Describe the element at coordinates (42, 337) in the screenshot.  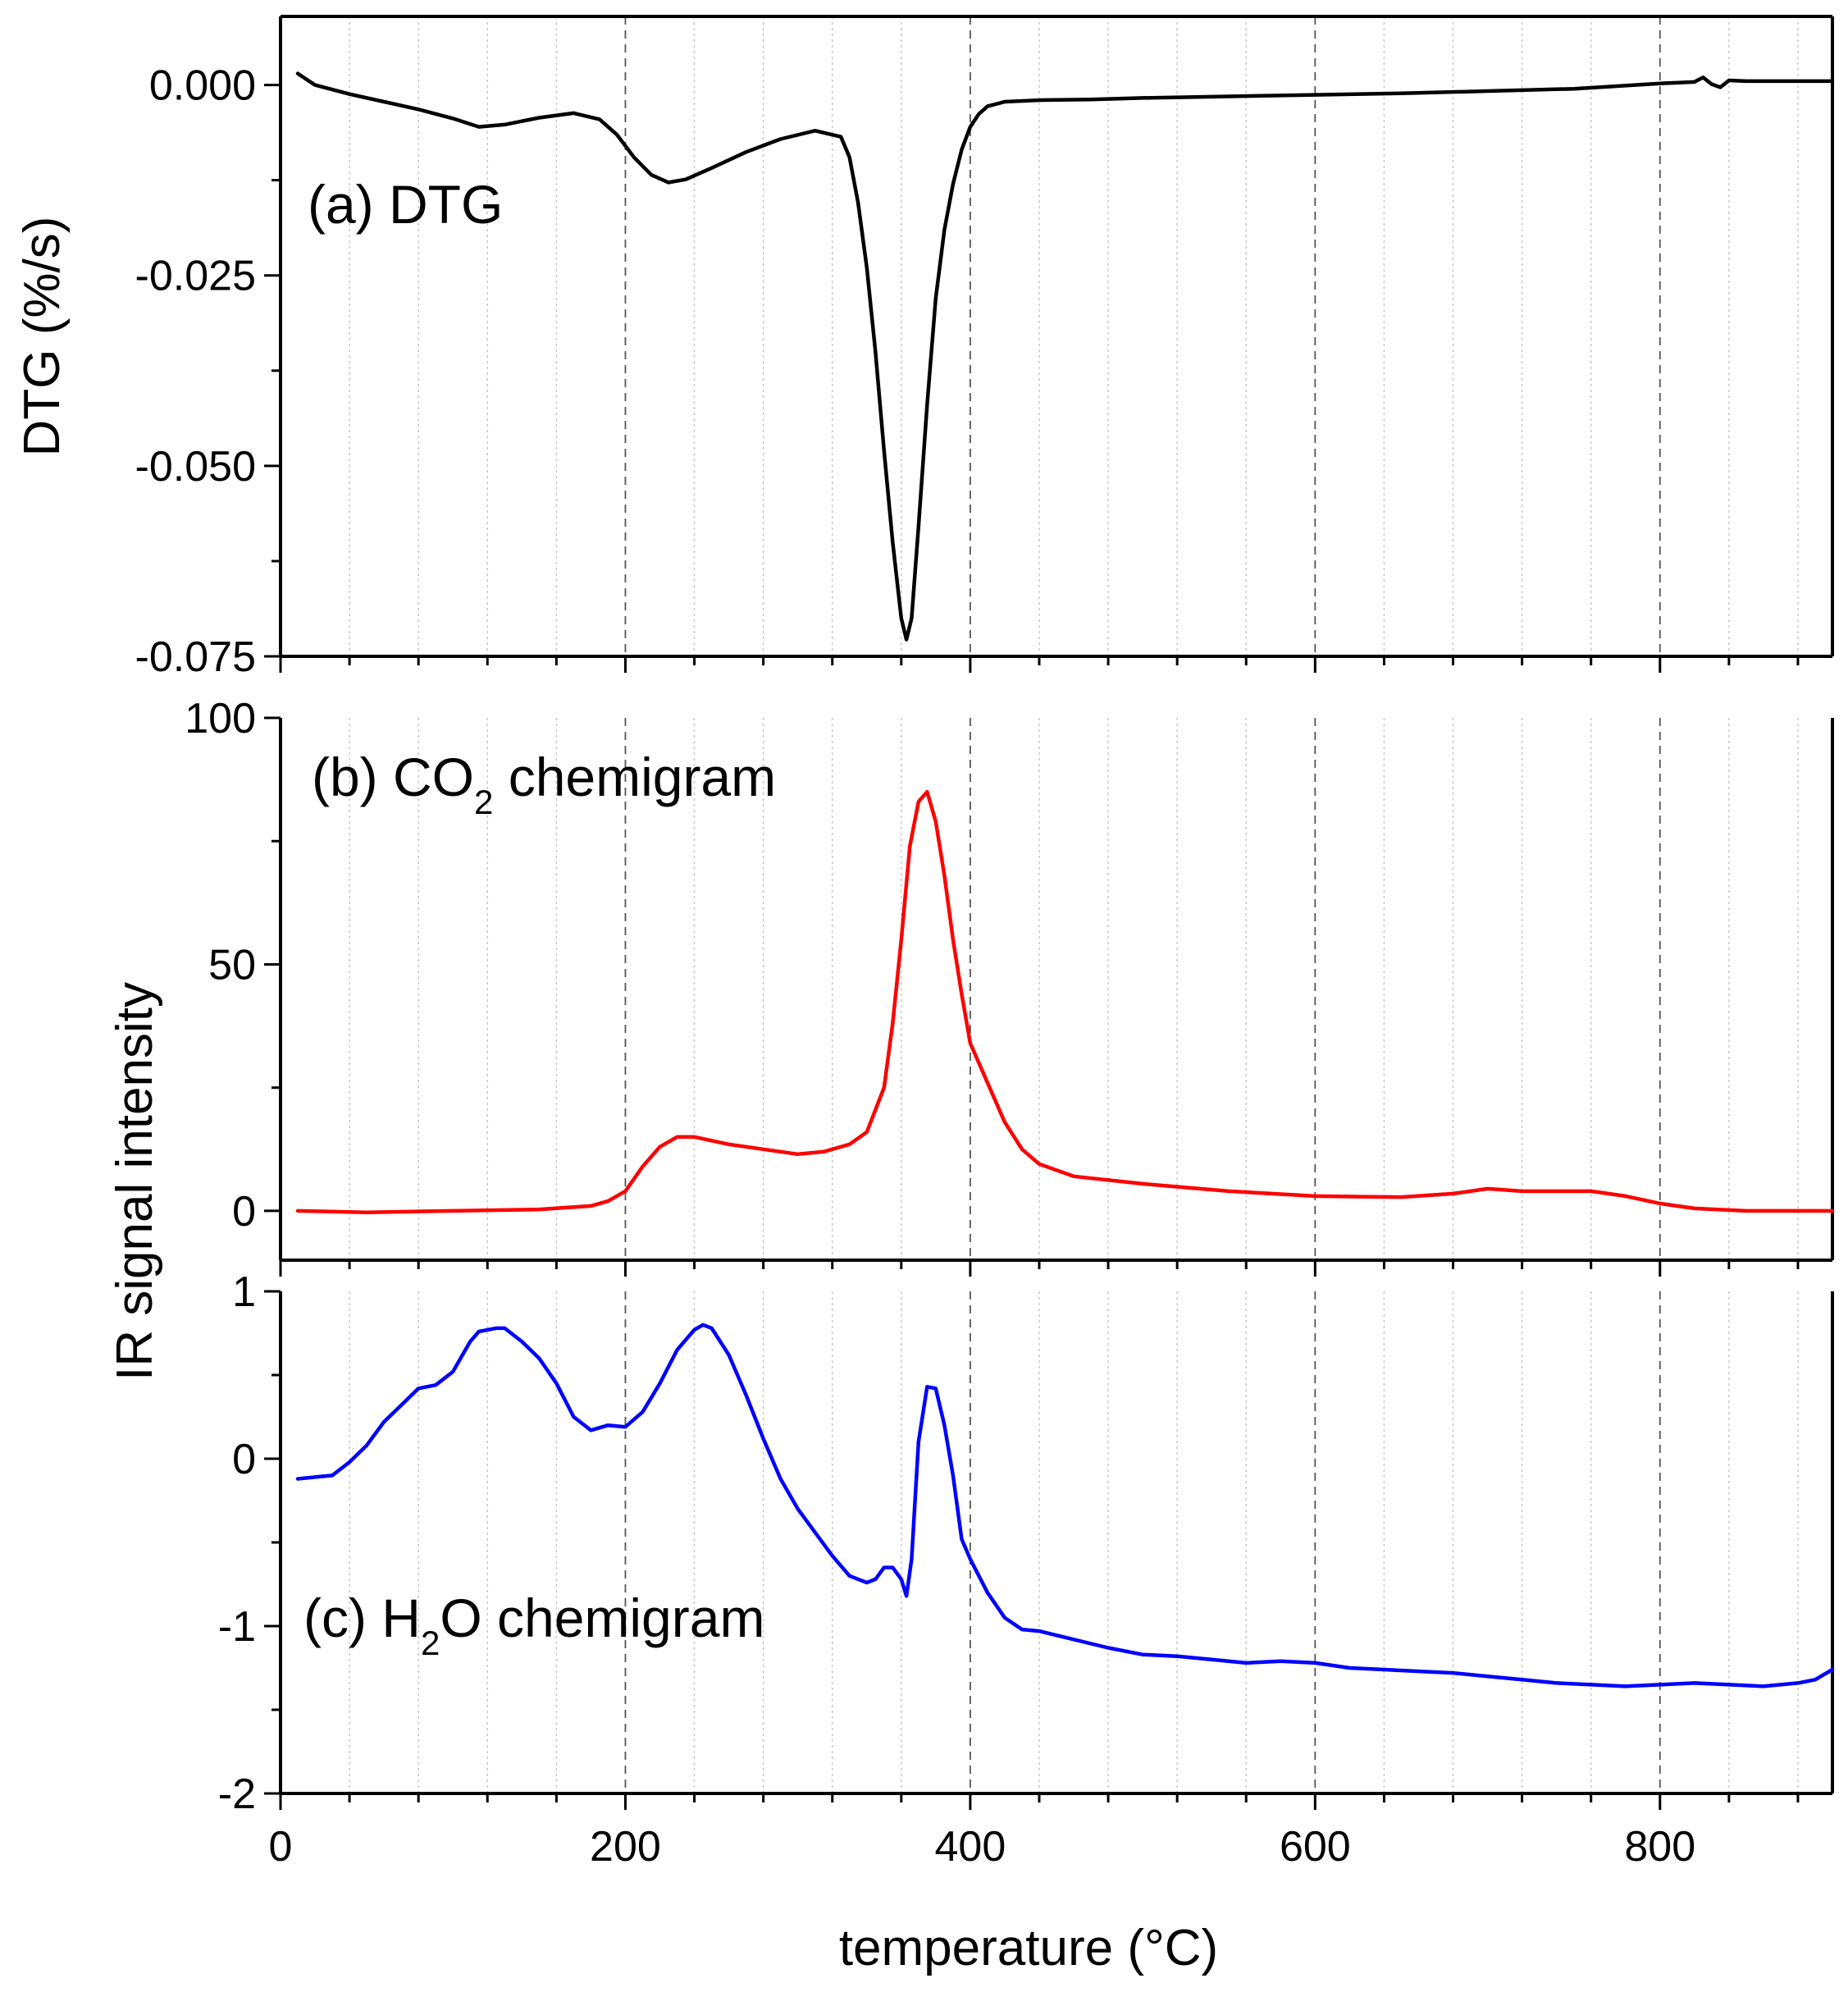
I see `dtg-y-axis-label: DTG (%/s)` at that location.